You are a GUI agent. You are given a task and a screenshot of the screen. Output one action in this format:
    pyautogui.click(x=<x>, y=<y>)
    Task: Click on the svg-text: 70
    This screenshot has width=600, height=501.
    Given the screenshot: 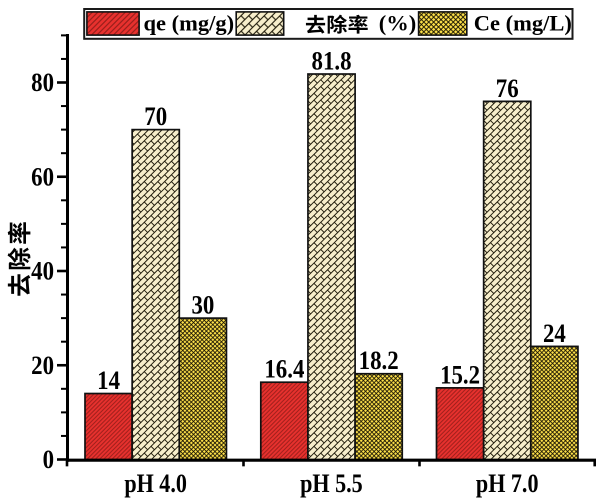 What is the action you would take?
    pyautogui.click(x=155, y=117)
    